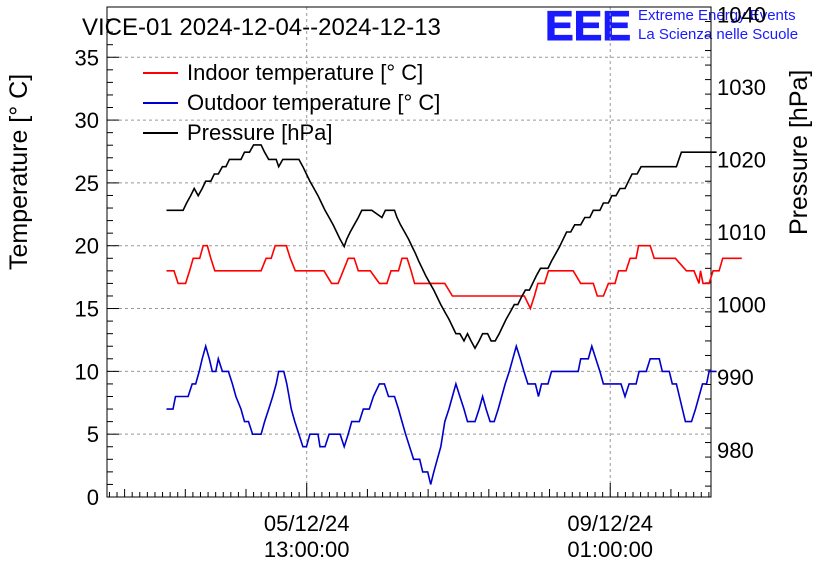 This screenshot has width=836, height=572. What do you see at coordinates (93, 497) in the screenshot?
I see `y-left-tick-label: 0` at bounding box center [93, 497].